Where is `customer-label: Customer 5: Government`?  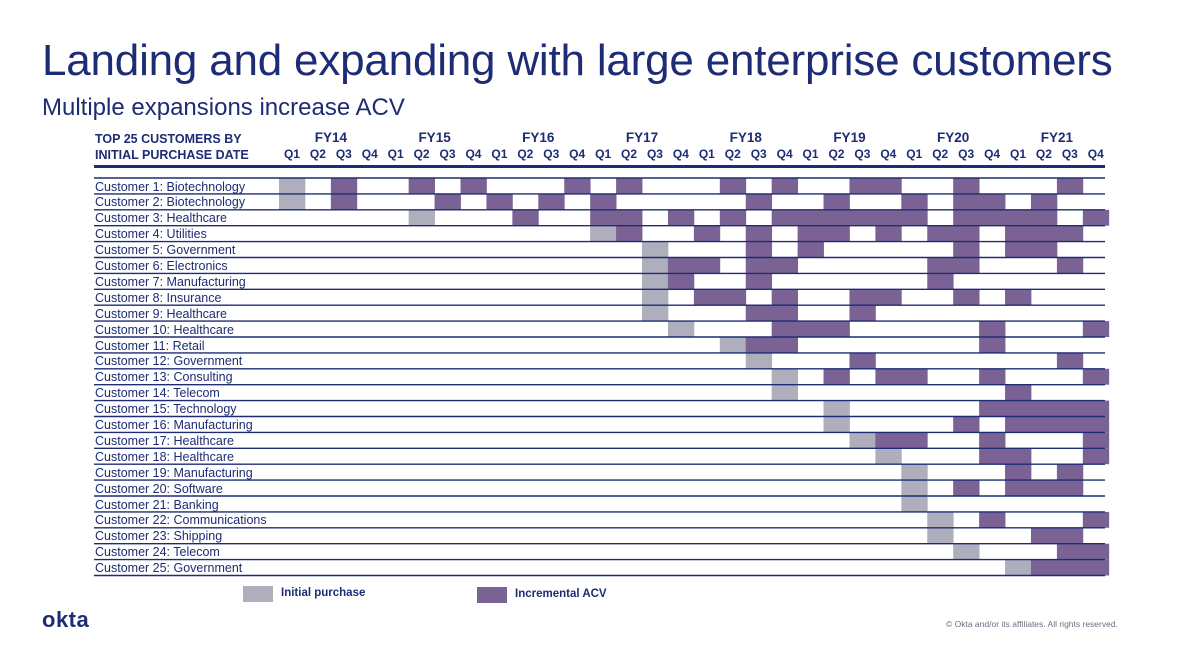 customer-label: Customer 5: Government is located at coordinates (165, 250).